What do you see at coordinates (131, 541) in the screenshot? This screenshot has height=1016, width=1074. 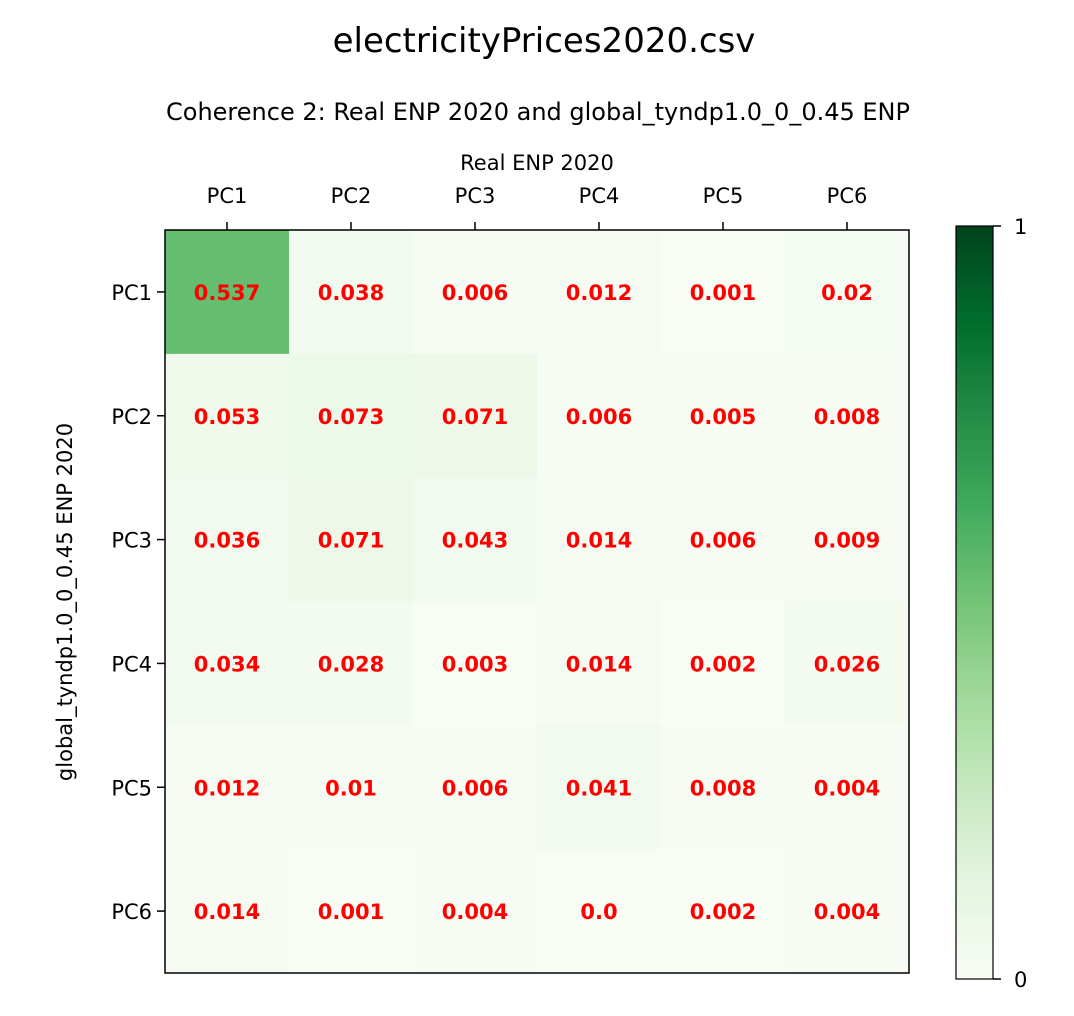 I see `y-tick-label-3: PC3` at bounding box center [131, 541].